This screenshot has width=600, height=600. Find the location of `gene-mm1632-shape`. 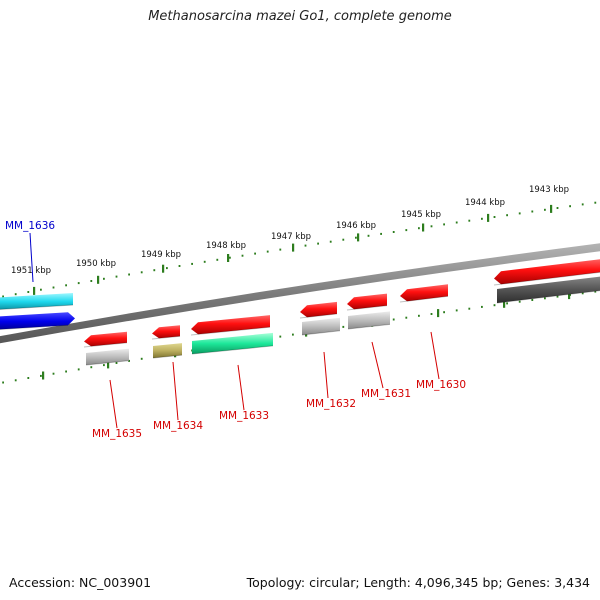

gene-mm1632-shape is located at coordinates (318, 310).